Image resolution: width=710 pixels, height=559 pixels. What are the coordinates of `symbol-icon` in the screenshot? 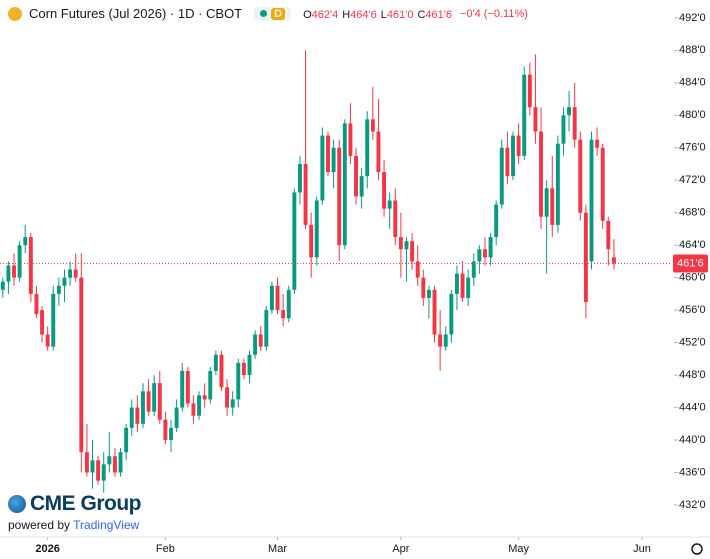 It's located at (15, 13).